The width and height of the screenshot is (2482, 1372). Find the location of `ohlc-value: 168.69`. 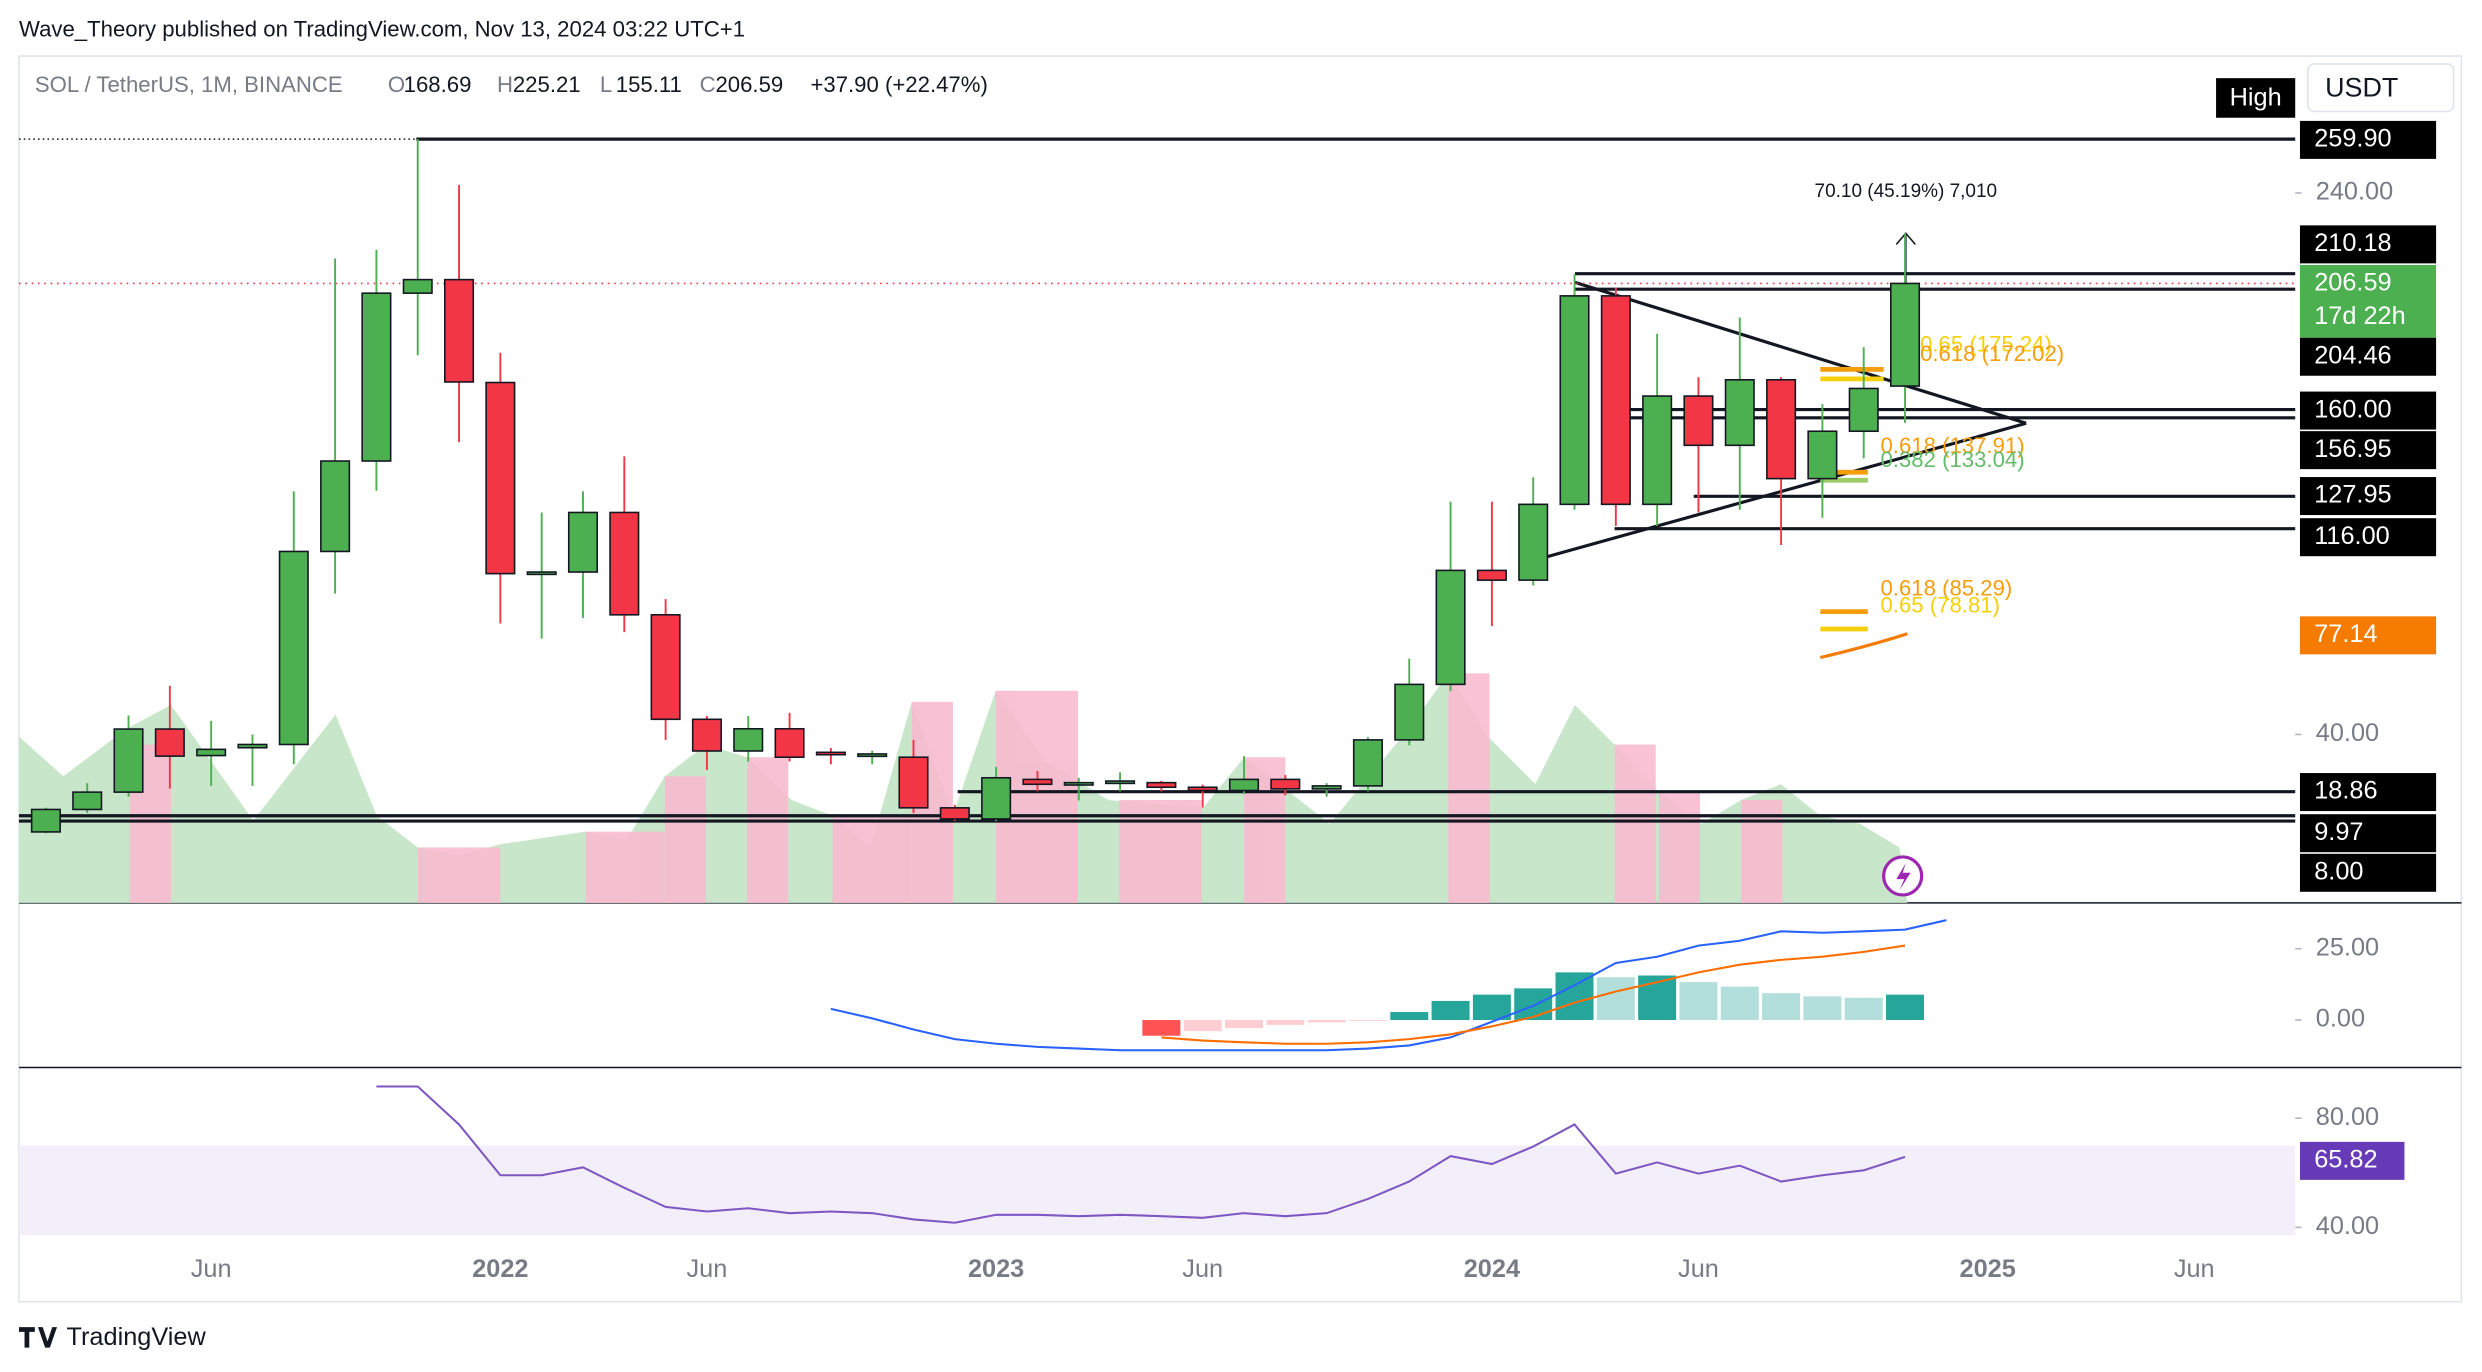

ohlc-value: 168.69 is located at coordinates (438, 84).